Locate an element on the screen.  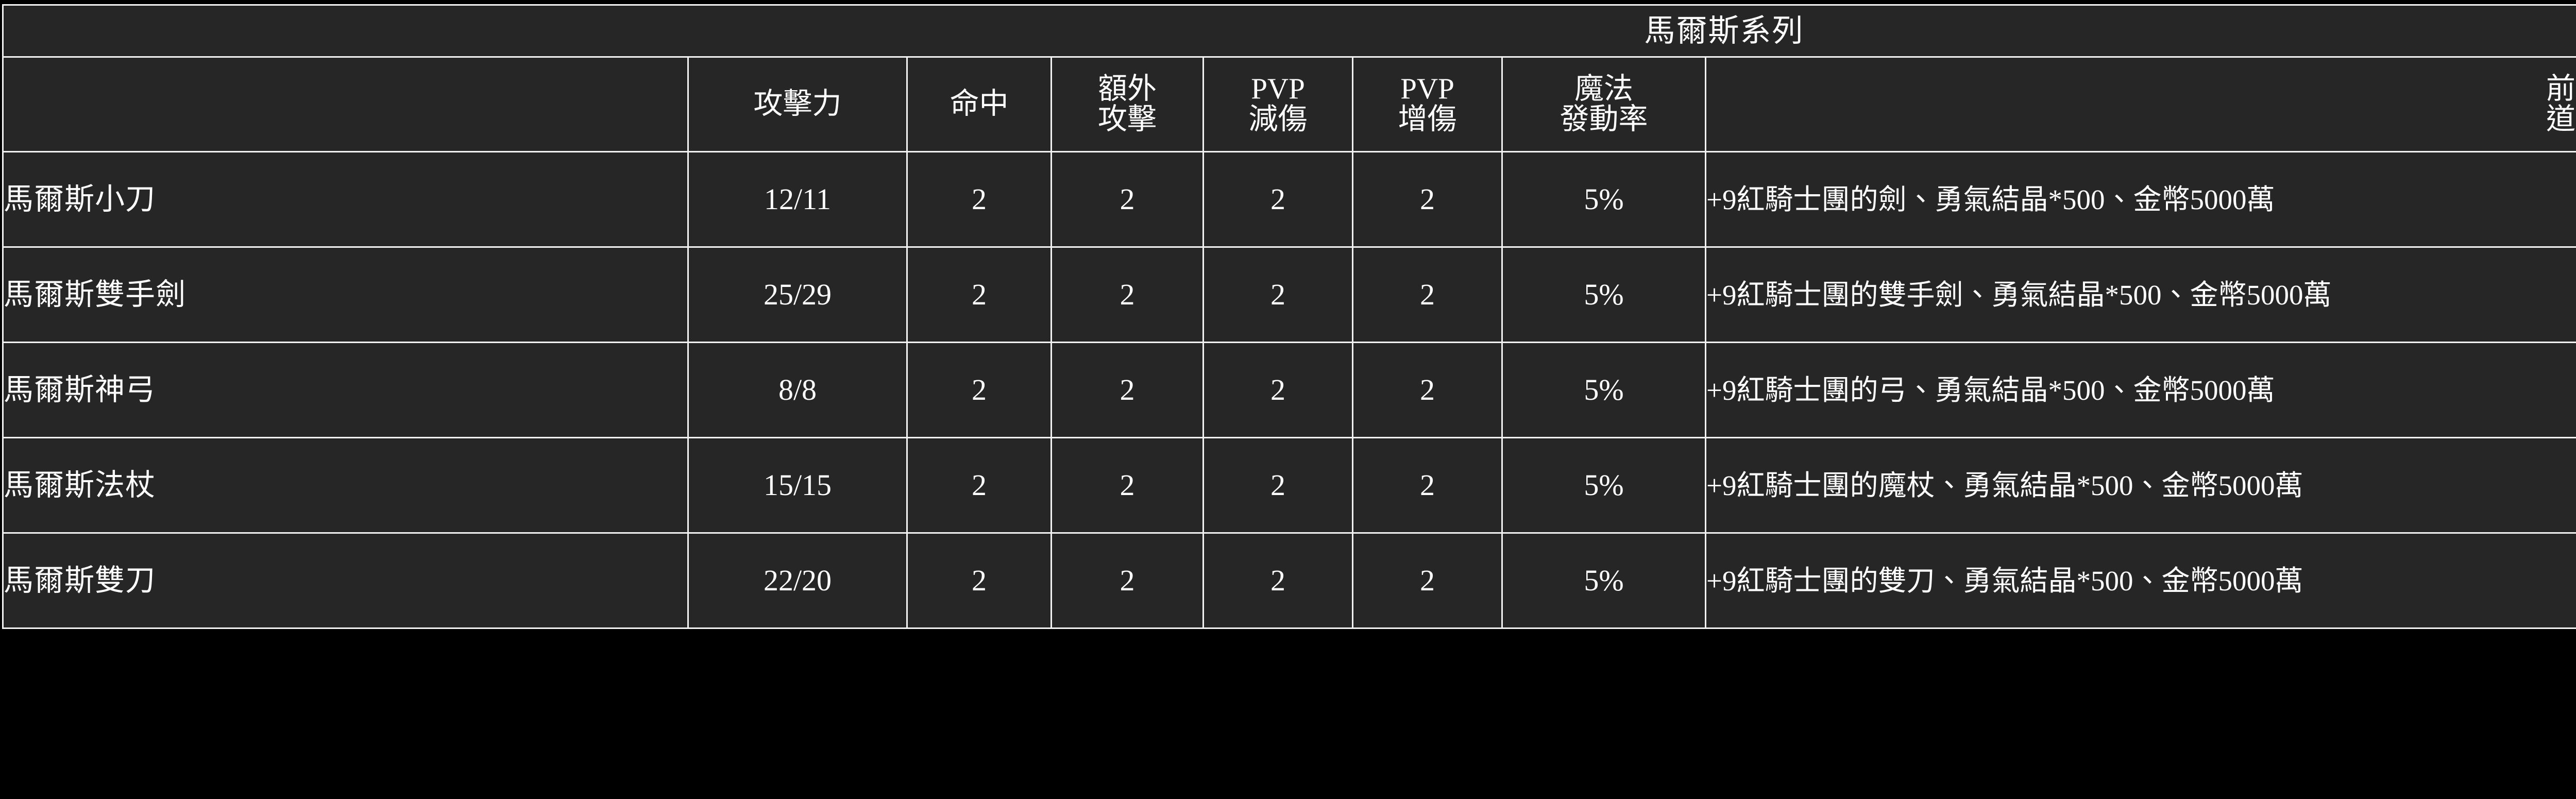
column-header-pvp-damage-increase-label: PVP 增傷 is located at coordinates (1427, 104).